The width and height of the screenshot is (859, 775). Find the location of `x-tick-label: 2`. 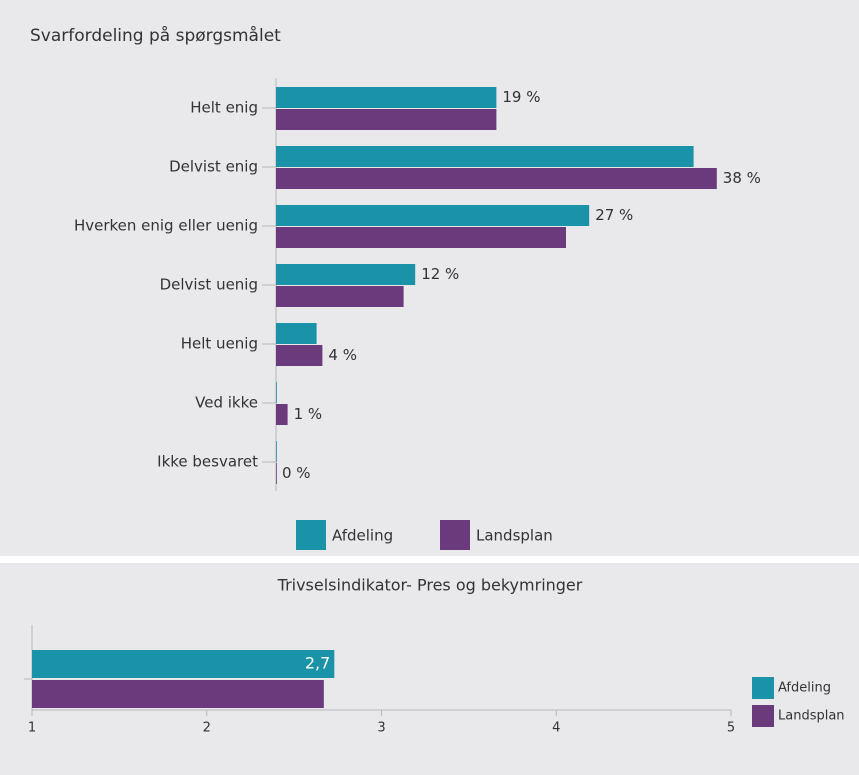

x-tick-label: 2 is located at coordinates (207, 728).